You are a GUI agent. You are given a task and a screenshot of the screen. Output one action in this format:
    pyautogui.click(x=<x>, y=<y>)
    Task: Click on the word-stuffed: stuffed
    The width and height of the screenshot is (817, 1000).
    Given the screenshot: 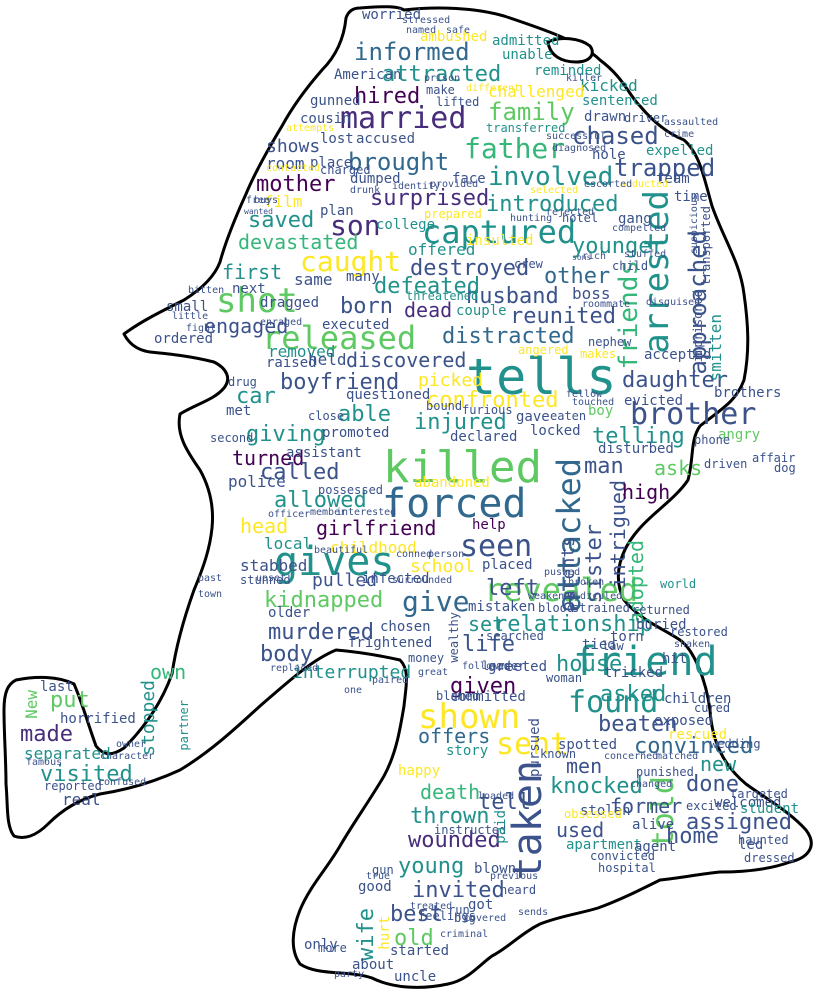 What is the action you would take?
    pyautogui.click(x=645, y=254)
    